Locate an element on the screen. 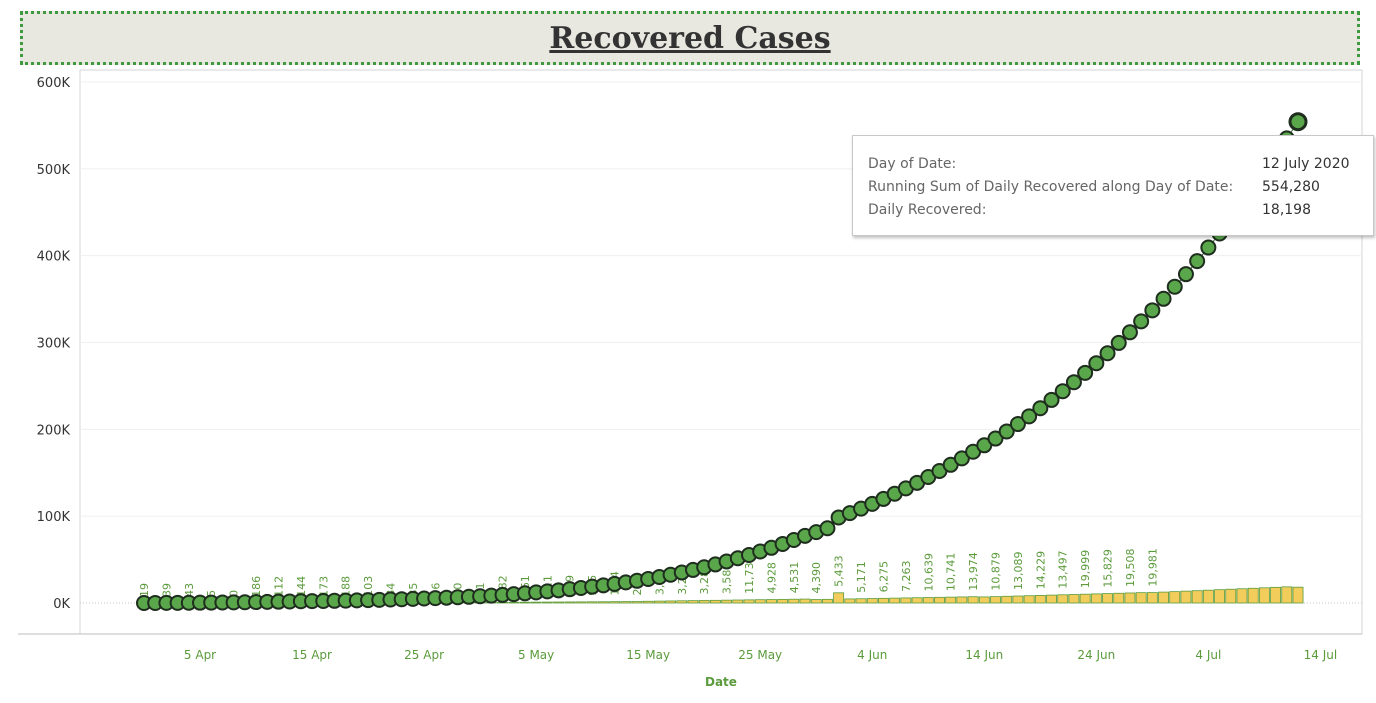  bar-data-label: 103 is located at coordinates (368, 586).